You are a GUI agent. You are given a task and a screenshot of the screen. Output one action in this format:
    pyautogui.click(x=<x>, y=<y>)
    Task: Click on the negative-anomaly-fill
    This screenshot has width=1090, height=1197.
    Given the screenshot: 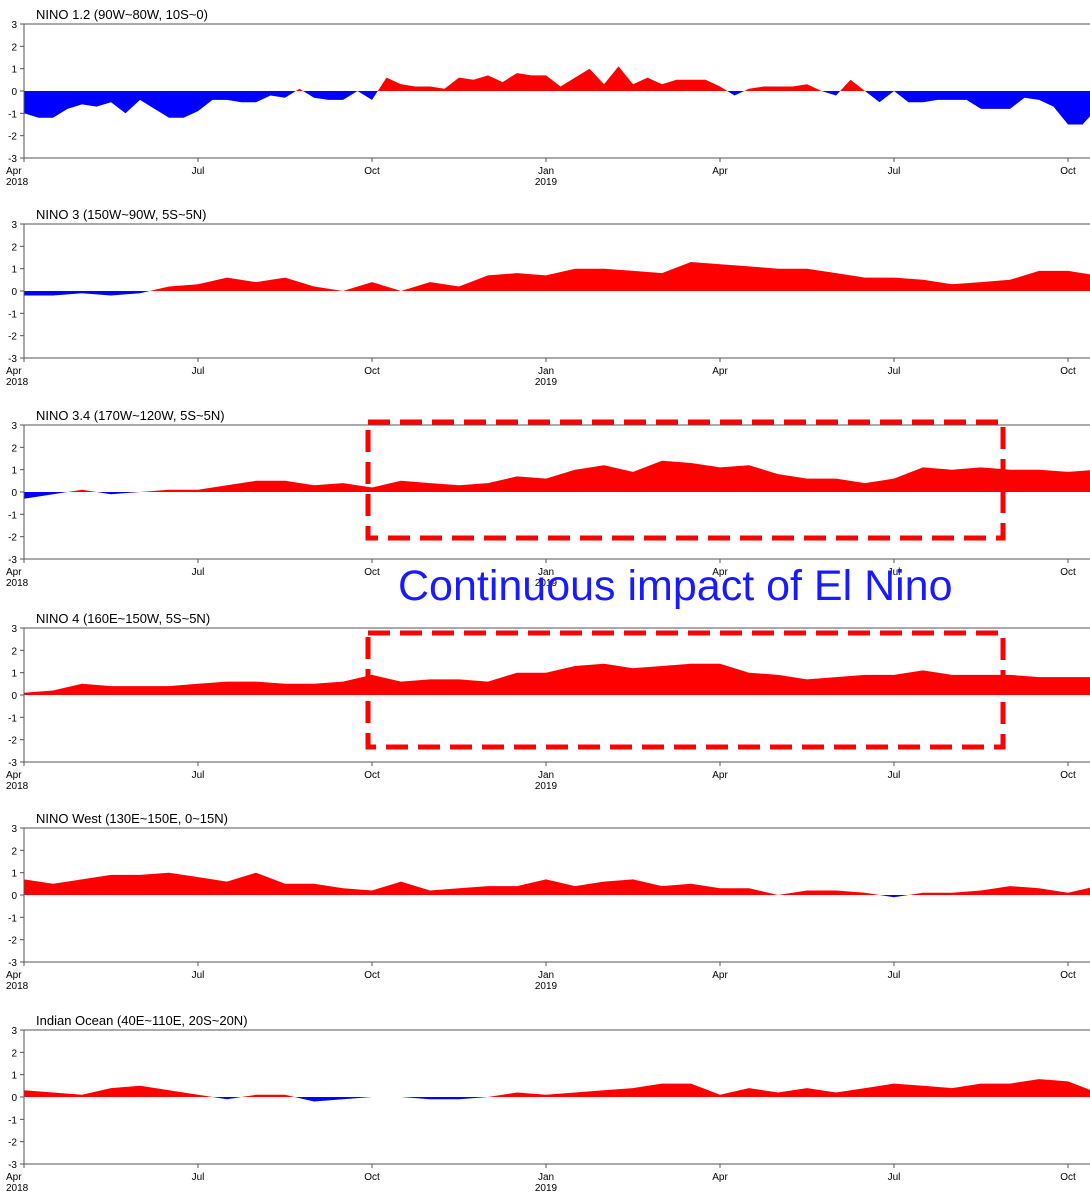 What is the action you would take?
    pyautogui.click(x=557, y=95)
    